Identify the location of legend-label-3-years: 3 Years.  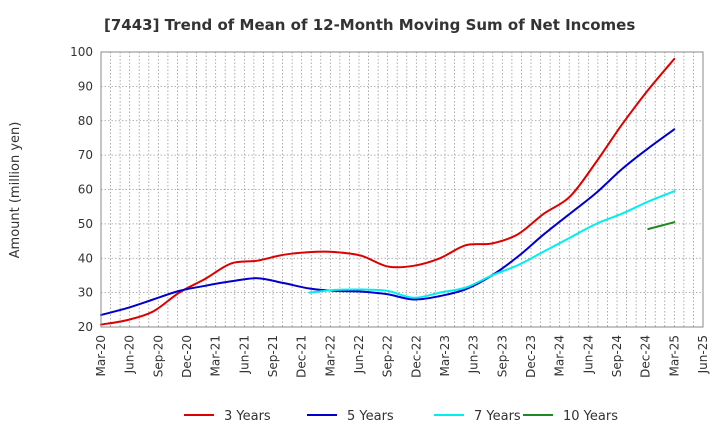
(247, 416).